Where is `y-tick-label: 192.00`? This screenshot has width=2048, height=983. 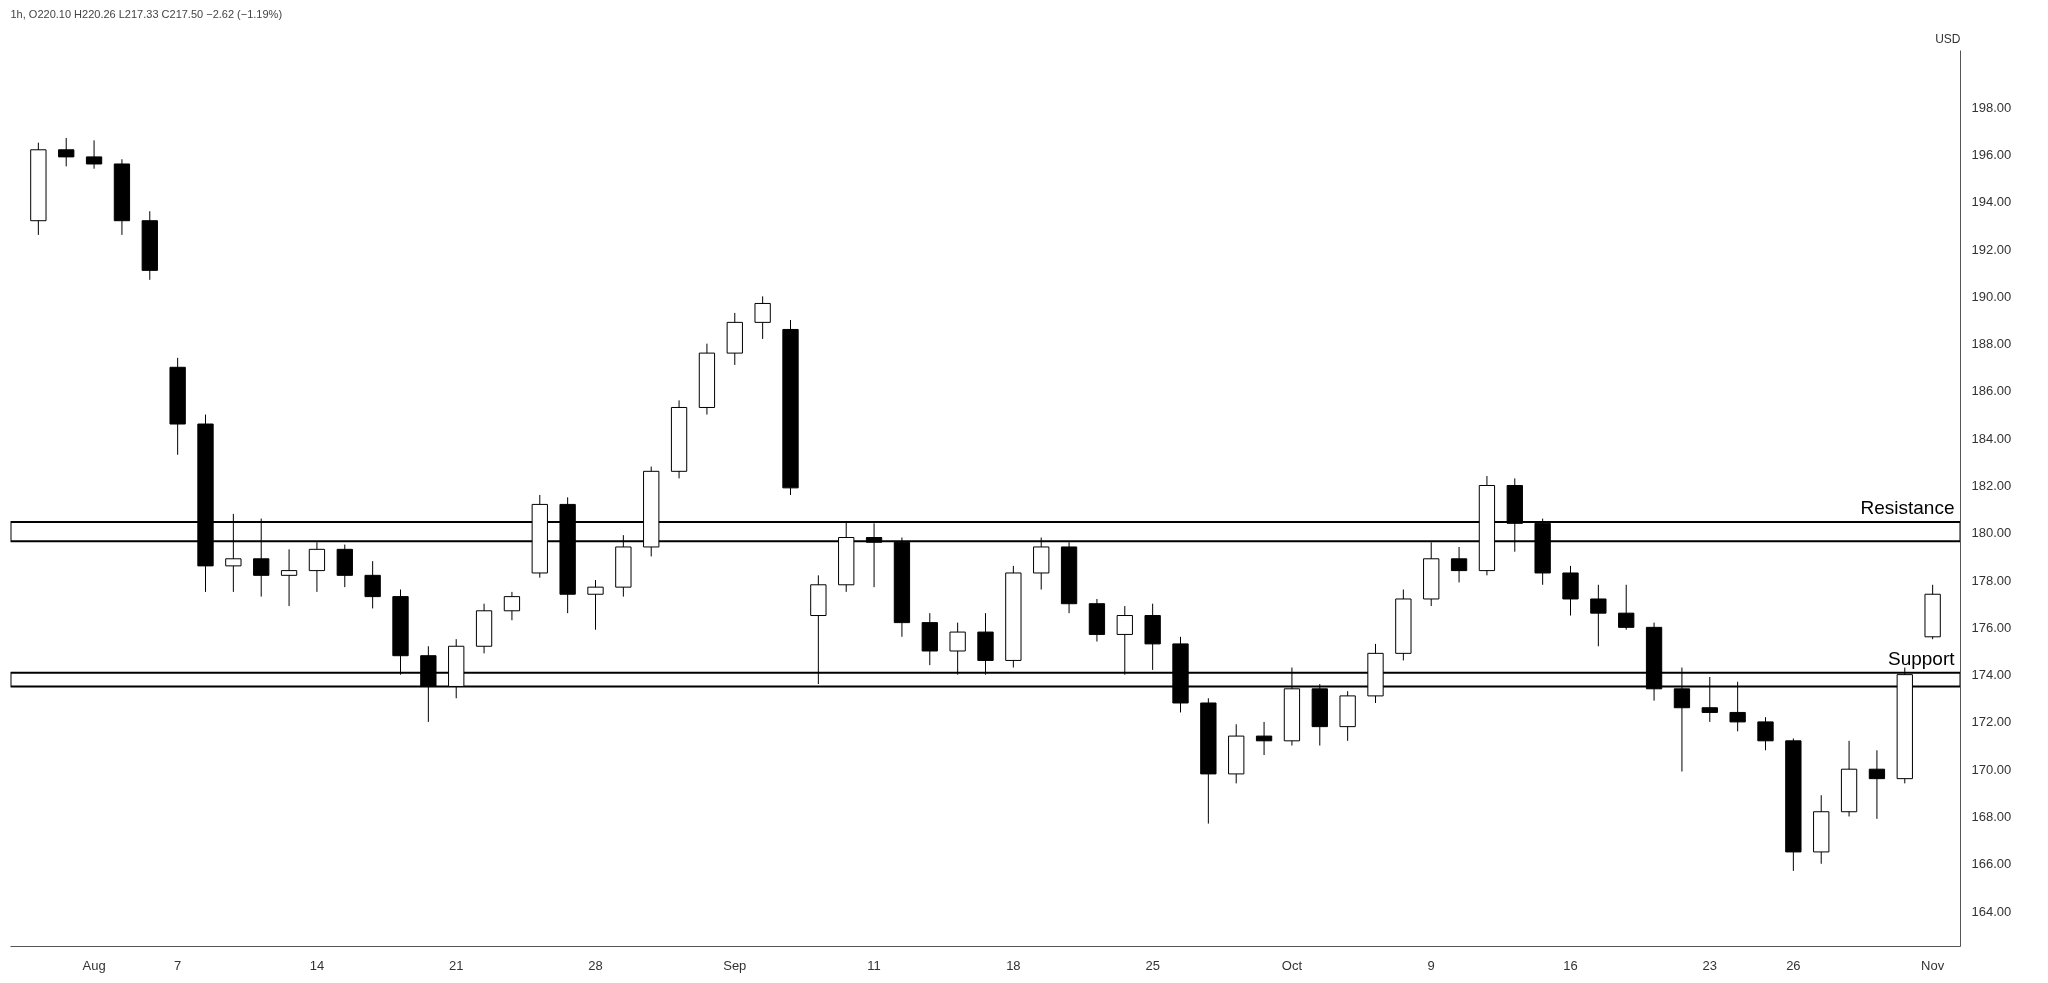 y-tick-label: 192.00 is located at coordinates (1991, 249).